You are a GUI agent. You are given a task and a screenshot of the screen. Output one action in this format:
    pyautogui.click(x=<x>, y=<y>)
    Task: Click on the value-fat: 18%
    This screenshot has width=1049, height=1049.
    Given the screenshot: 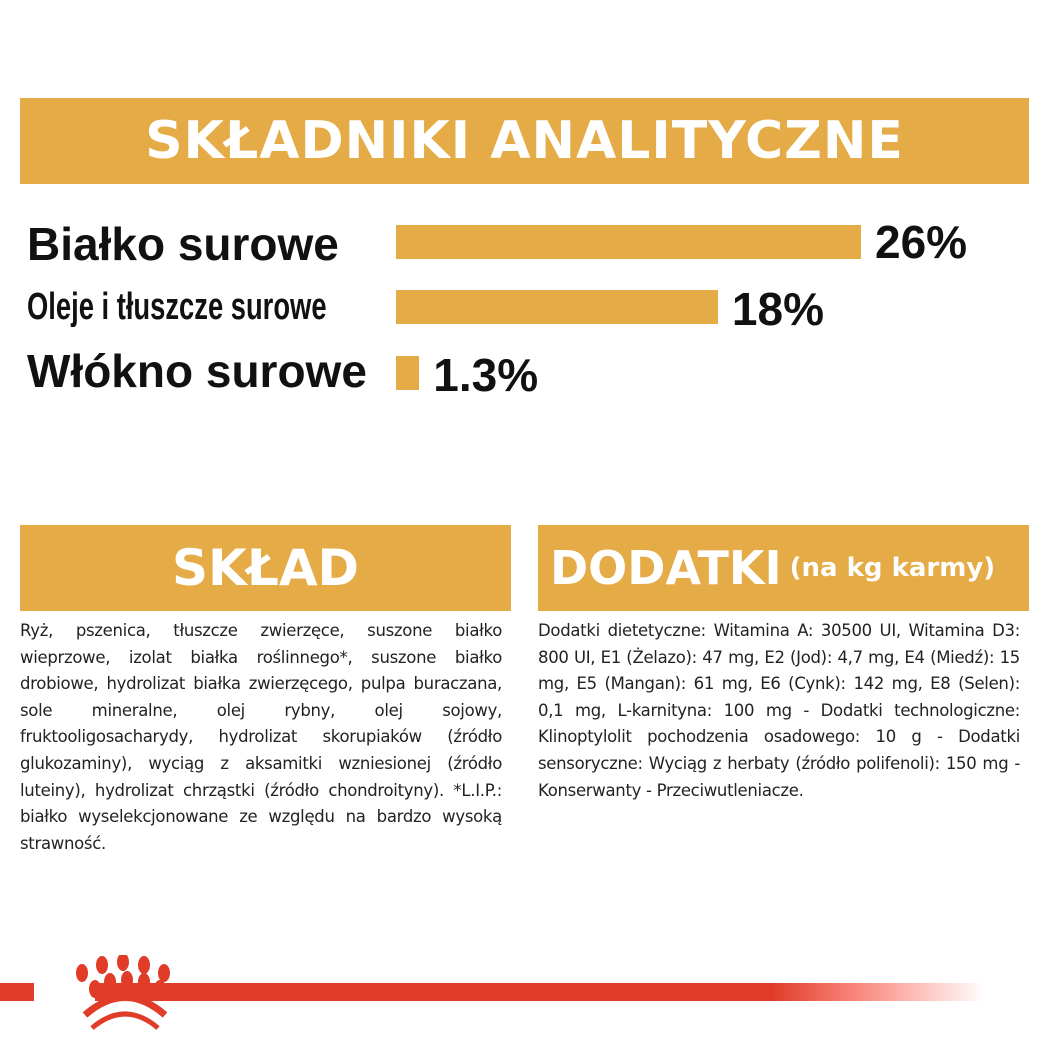 What is the action you would take?
    pyautogui.click(x=777, y=309)
    